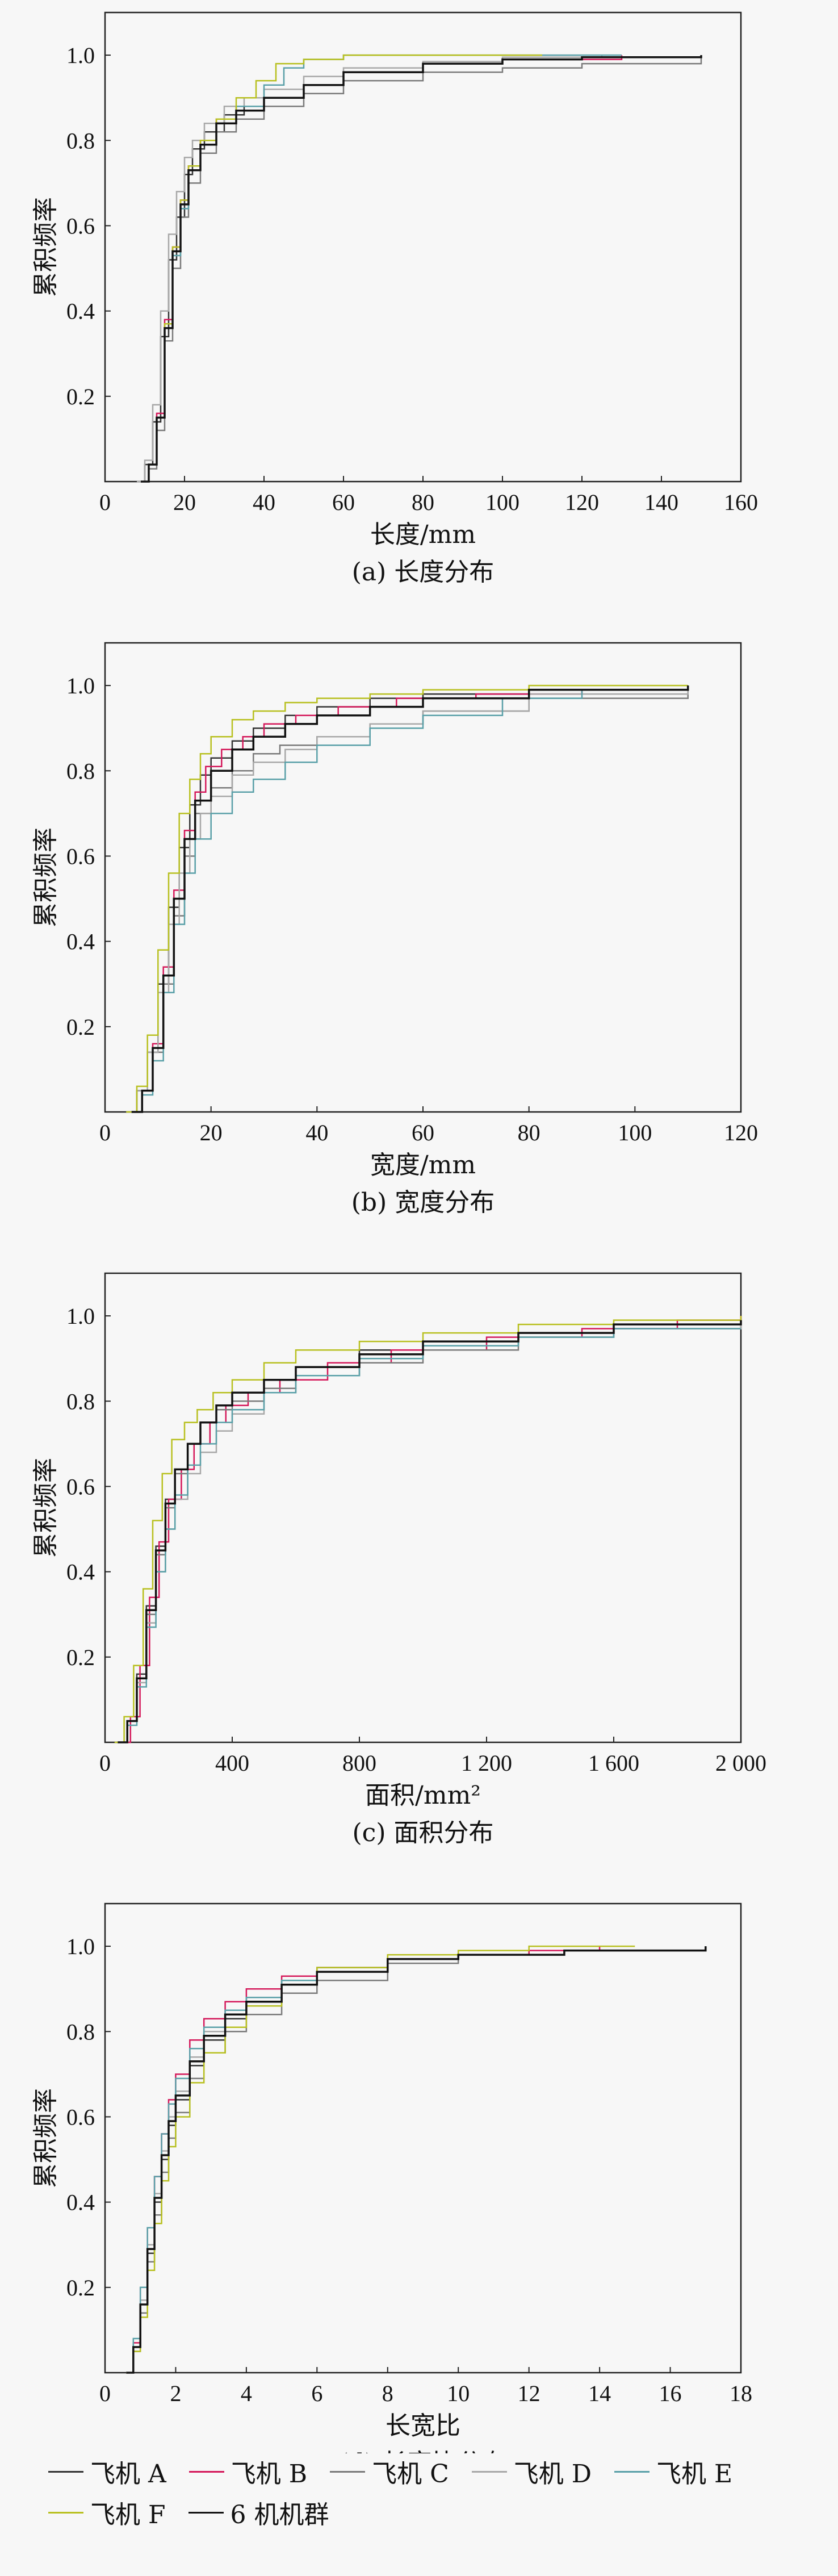 Image resolution: width=838 pixels, height=2576 pixels. What do you see at coordinates (185, 502) in the screenshot?
I see `x-tick-label: 20` at bounding box center [185, 502].